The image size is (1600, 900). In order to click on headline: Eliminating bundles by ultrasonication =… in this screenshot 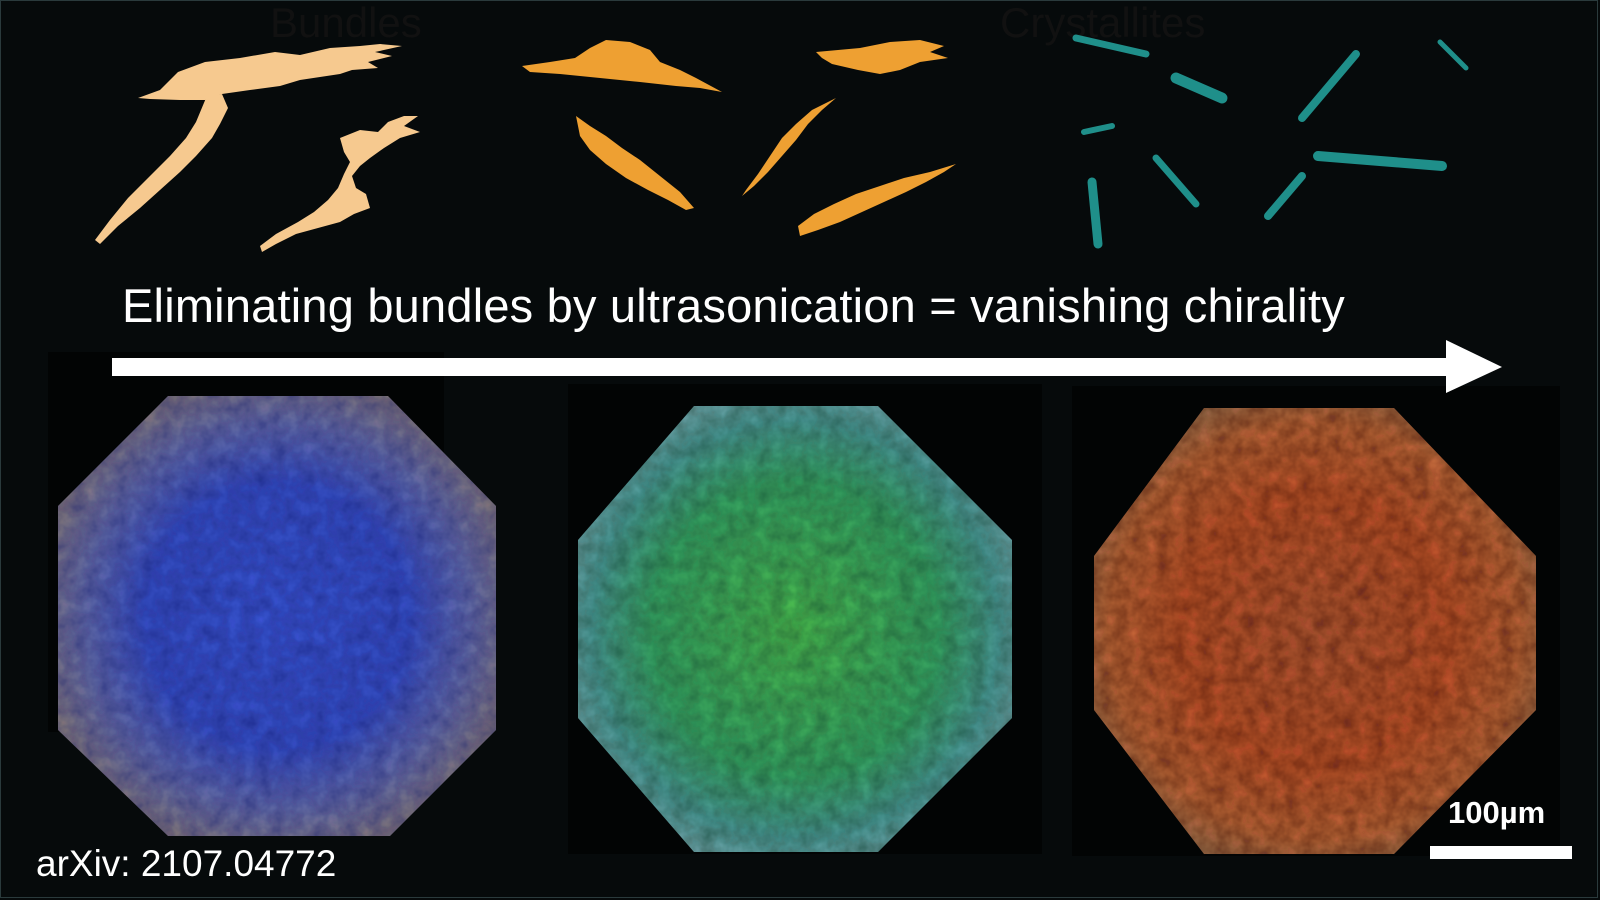, I will do `click(733, 305)`.